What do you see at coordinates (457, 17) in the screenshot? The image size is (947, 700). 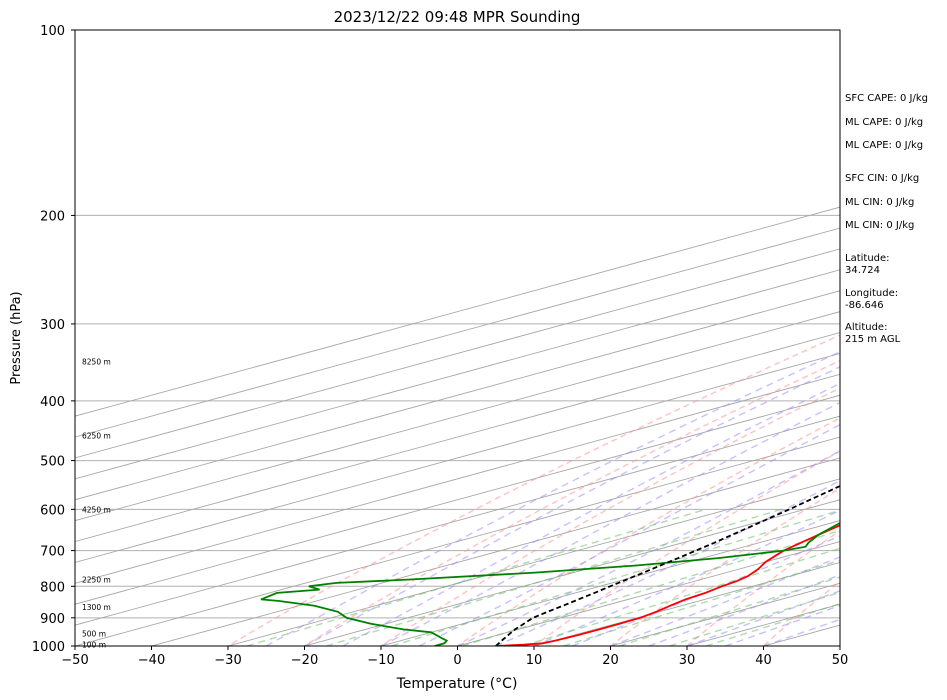 I see `chart-title: 2023/12/22 09:48 MPR Sounding` at bounding box center [457, 17].